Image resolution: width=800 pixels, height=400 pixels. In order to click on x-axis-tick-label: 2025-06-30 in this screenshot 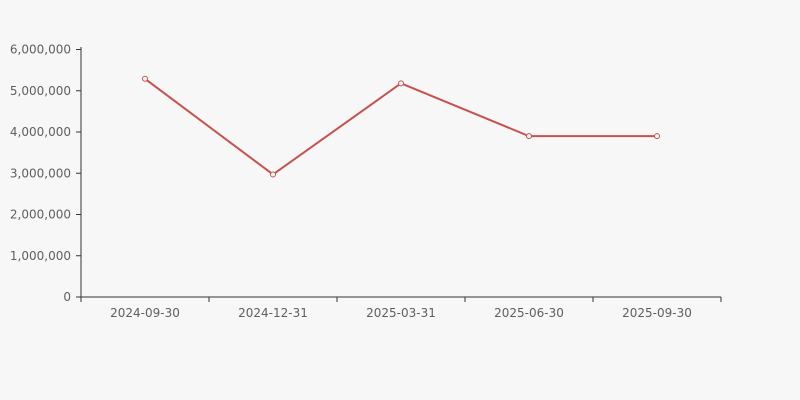, I will do `click(529, 313)`.